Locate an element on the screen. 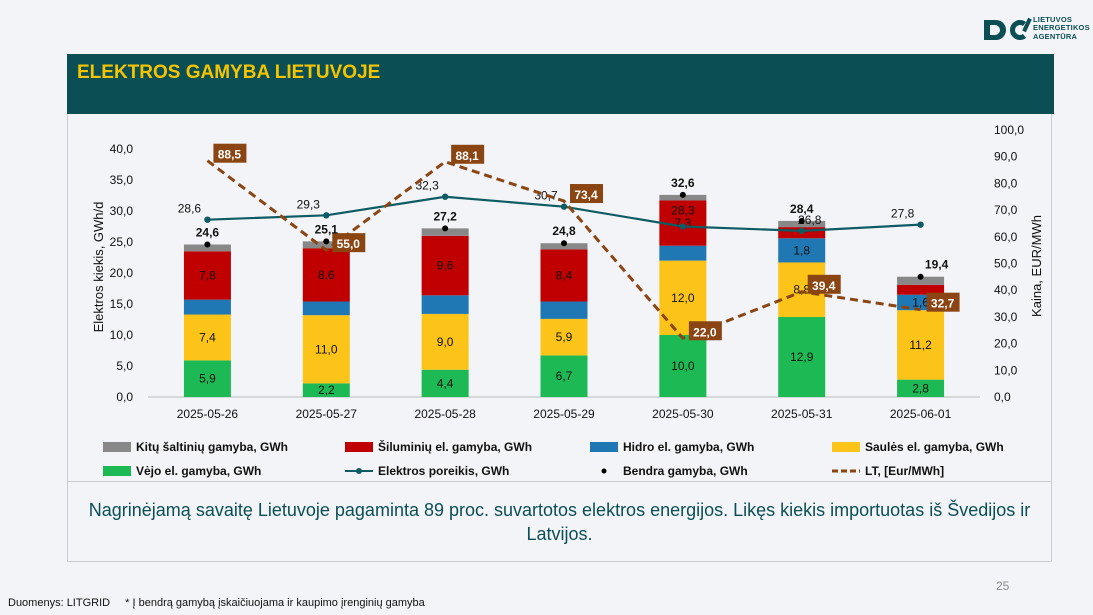 This screenshot has width=1093, height=615. legend-swatch-wind is located at coordinates (117, 471).